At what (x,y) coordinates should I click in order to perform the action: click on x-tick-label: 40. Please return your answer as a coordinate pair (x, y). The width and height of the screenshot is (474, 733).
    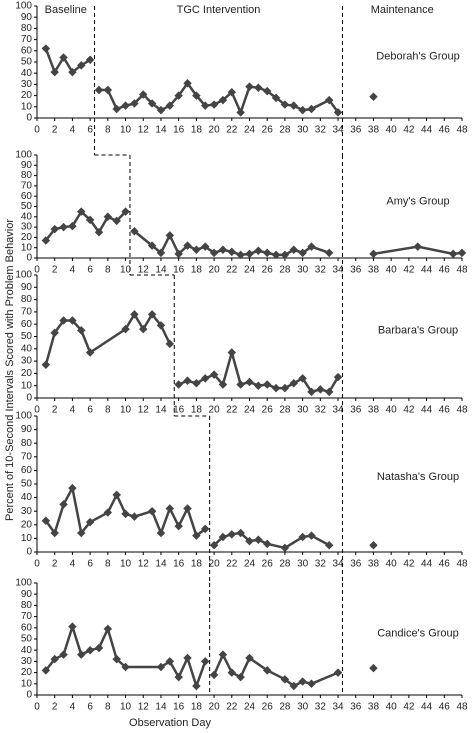
    Looking at the image, I should click on (392, 270).